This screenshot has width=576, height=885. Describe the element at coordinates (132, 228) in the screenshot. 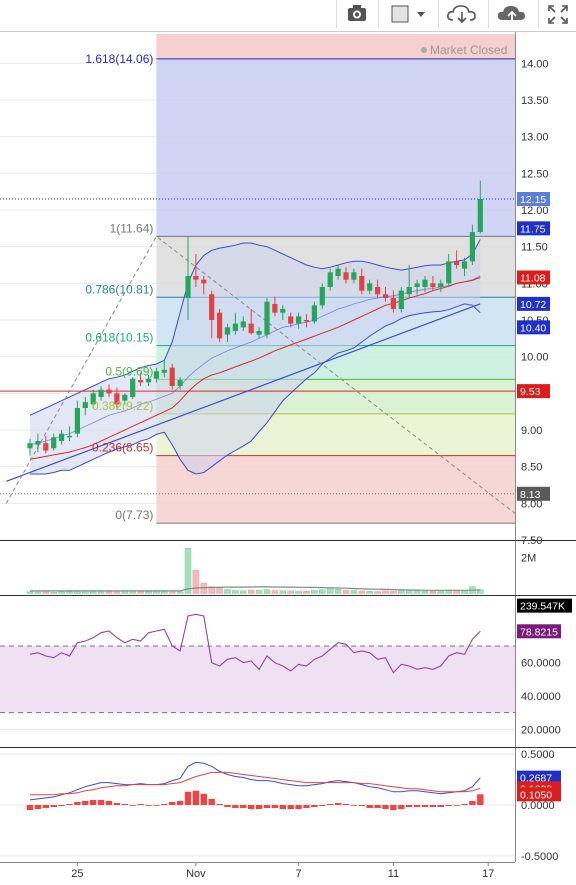

I see `fib-level-label: 1(11.64)` at that location.